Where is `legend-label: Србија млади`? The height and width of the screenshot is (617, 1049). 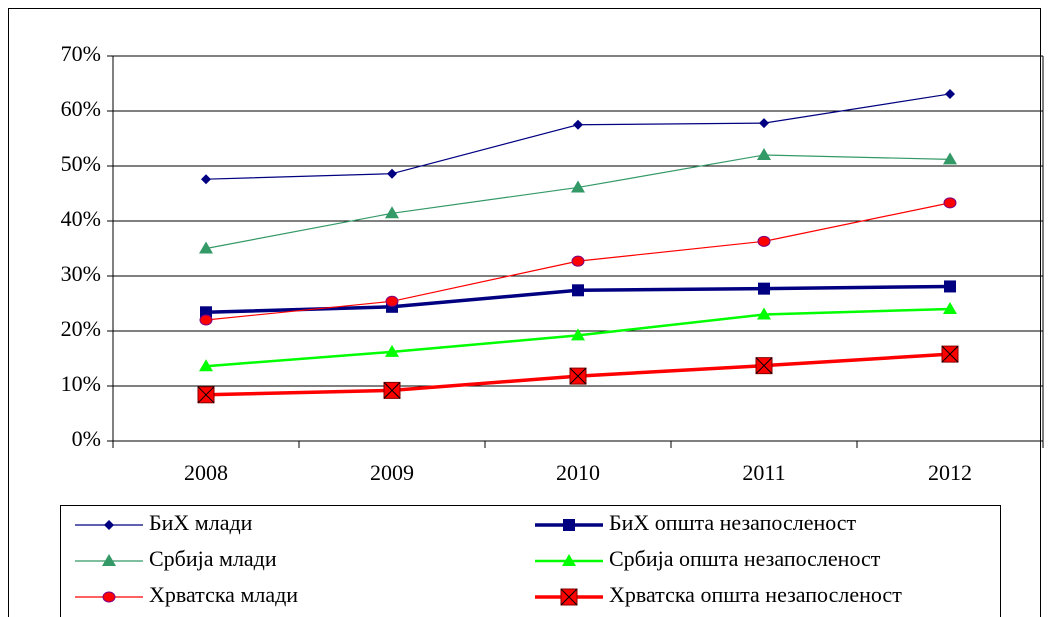
legend-label: Србија млади is located at coordinates (213, 558).